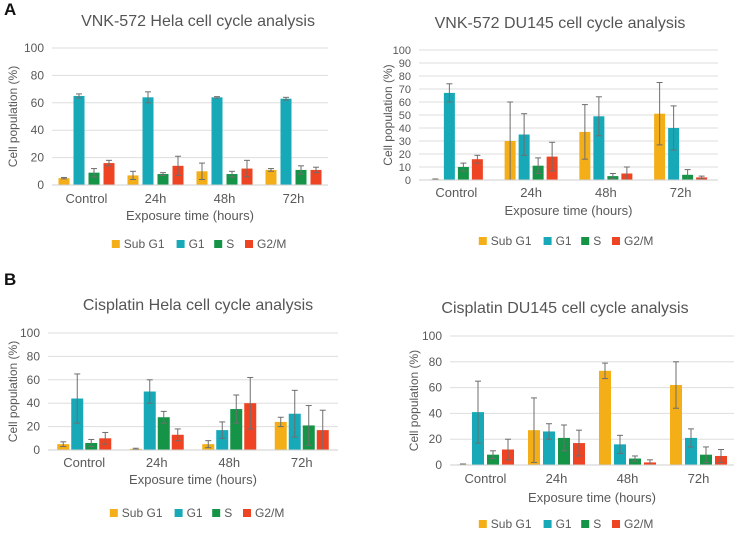  I want to click on bar-sub-g1-control, so click(64, 181).